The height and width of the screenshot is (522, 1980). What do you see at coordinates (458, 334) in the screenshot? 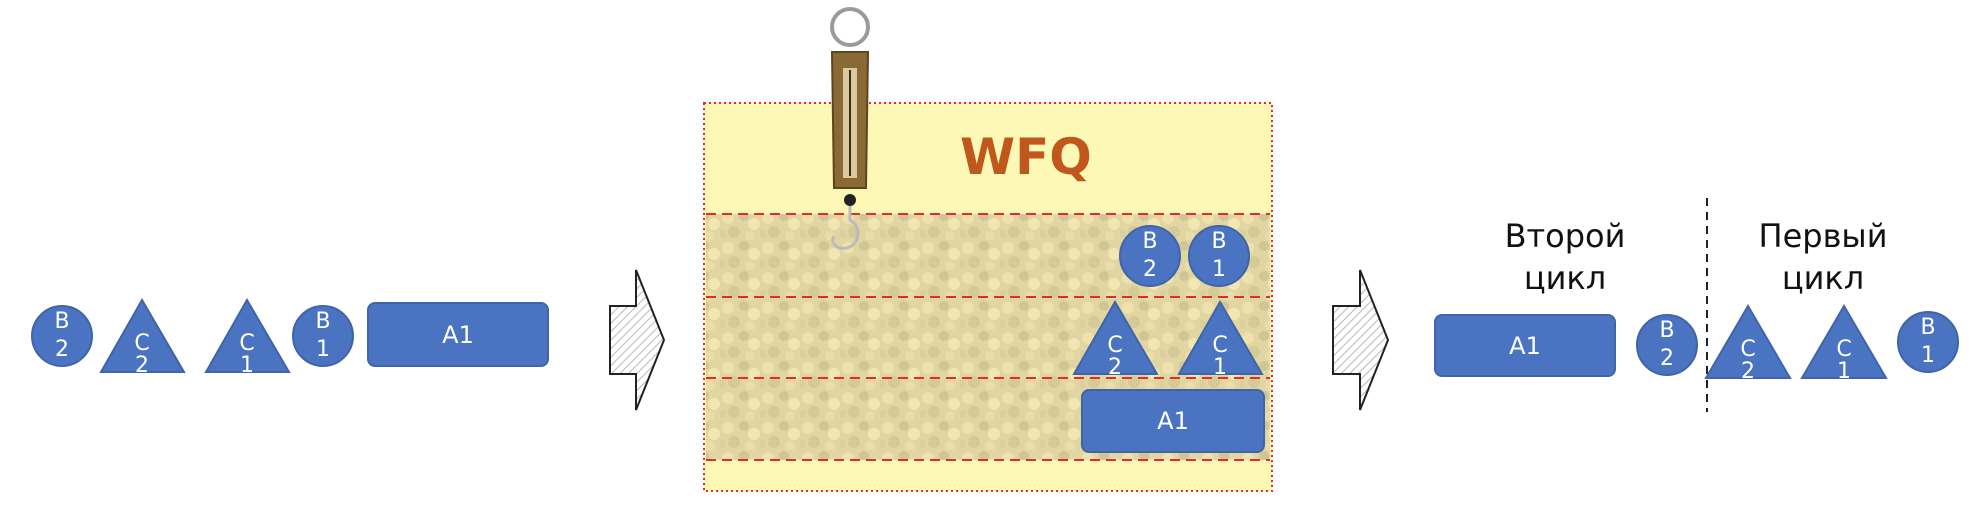
I see `input-packet-a1: A1` at bounding box center [458, 334].